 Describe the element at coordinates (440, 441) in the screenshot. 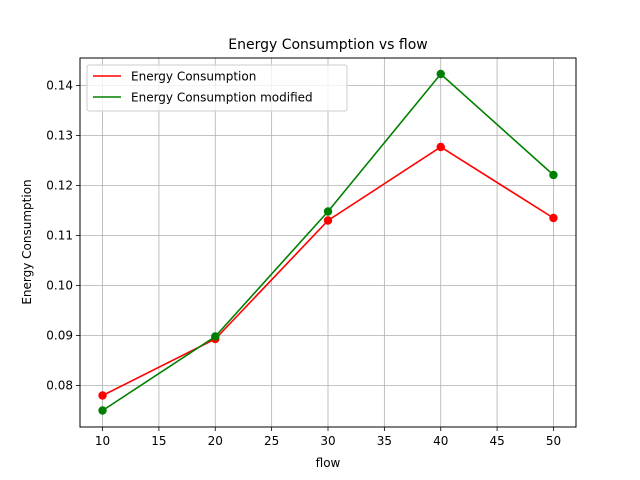

I see `x-tick-label: 40` at that location.